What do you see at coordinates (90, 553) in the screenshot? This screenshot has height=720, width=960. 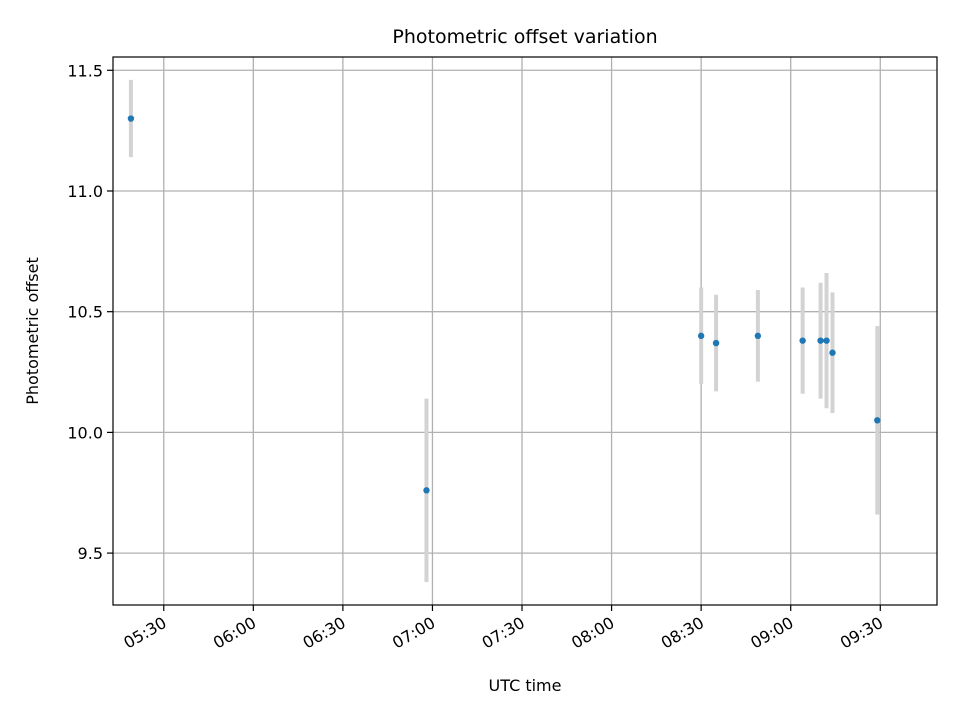 I see `y-tick-label: 9.5` at bounding box center [90, 553].